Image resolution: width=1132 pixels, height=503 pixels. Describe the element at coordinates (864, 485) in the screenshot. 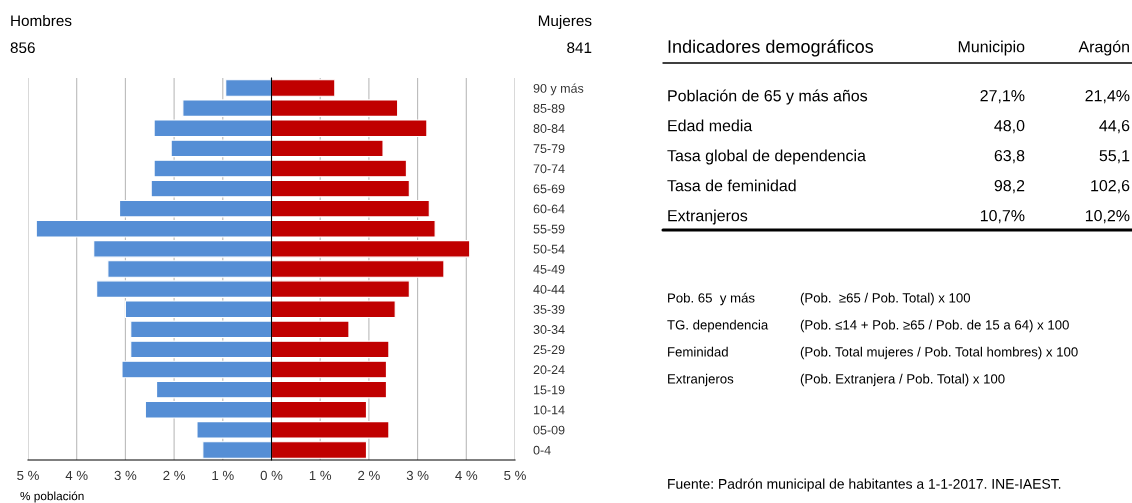

I see `source-note: Fuente: Padrón municipal de habitantes a 1-1-2017. INE-IAEST.` at that location.